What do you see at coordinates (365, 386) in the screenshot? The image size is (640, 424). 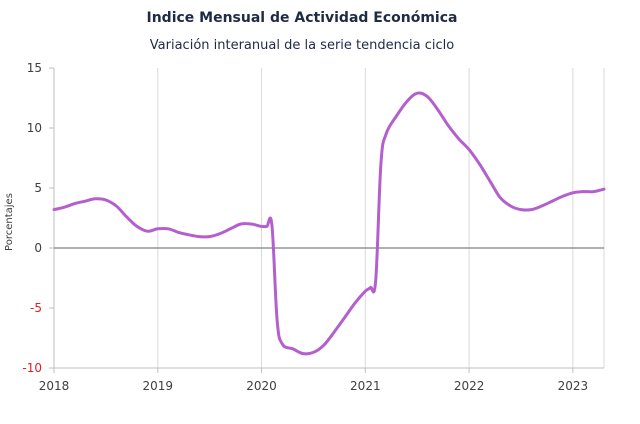 I see `x-tick-label: 2021` at bounding box center [365, 386].